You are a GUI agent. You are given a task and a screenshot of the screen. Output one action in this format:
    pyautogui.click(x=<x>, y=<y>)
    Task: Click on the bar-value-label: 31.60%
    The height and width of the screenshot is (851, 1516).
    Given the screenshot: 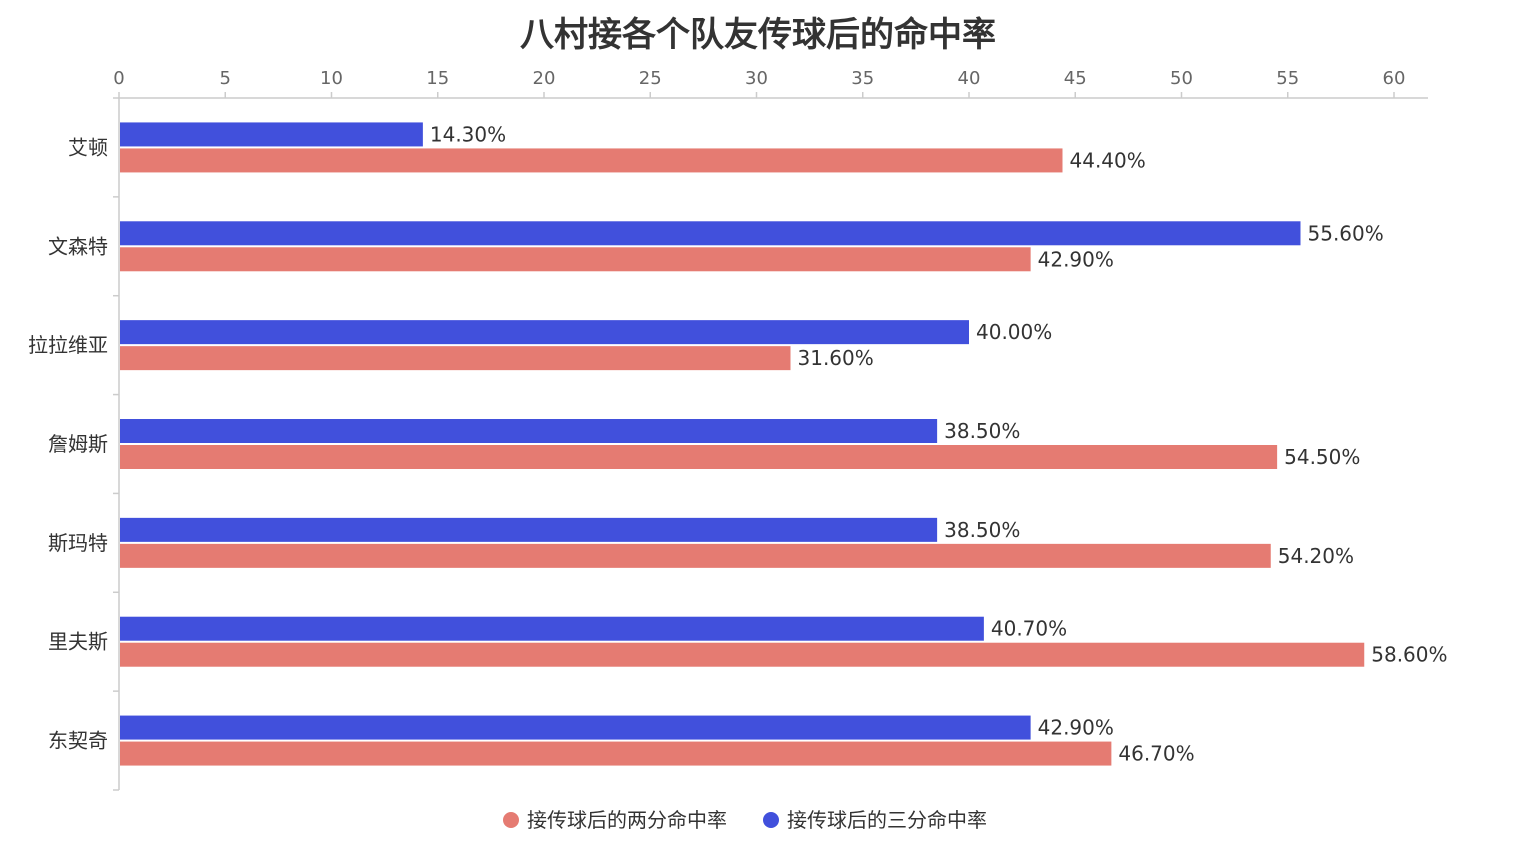 What is the action you would take?
    pyautogui.click(x=836, y=358)
    